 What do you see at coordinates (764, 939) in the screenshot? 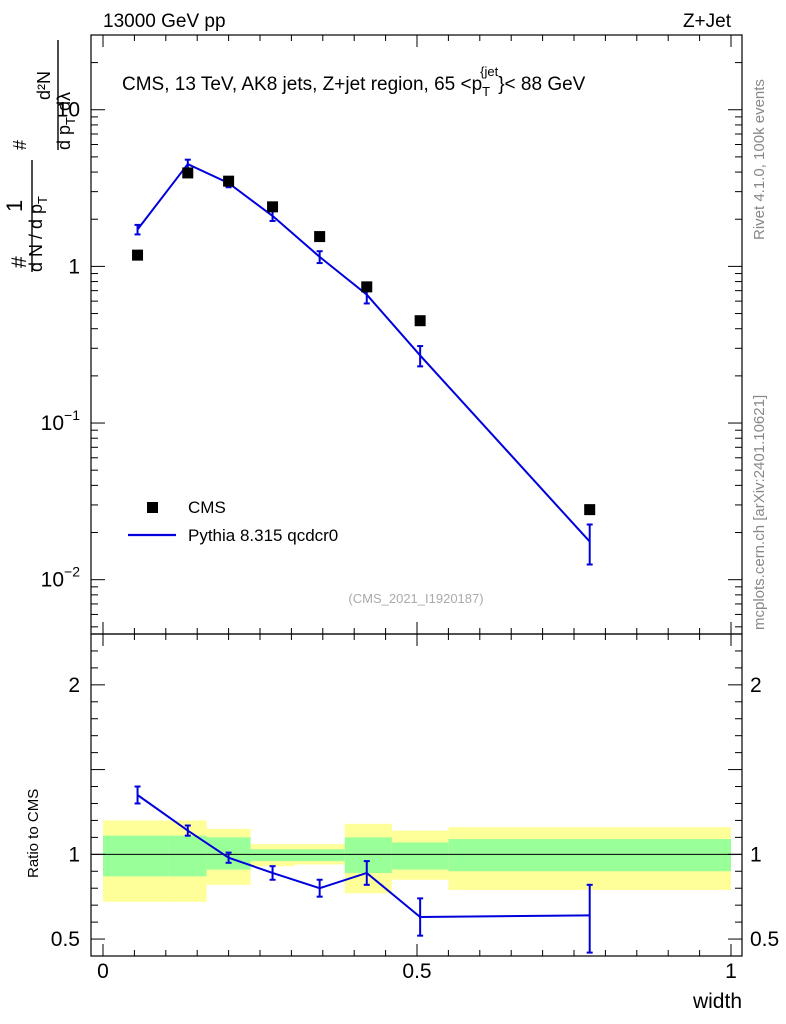
I see `ratio-y-tick-label-right: 0.5` at bounding box center [764, 939].